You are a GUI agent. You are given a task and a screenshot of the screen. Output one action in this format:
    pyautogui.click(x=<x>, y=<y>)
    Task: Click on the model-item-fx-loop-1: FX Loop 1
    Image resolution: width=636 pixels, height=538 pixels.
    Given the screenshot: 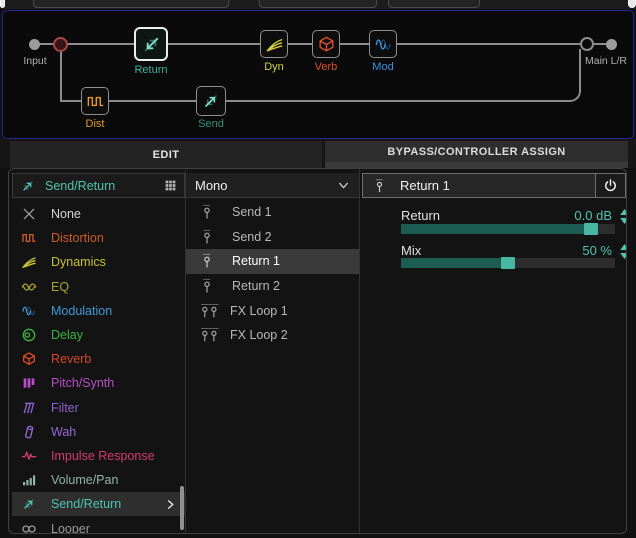 What is the action you would take?
    pyautogui.click(x=272, y=310)
    